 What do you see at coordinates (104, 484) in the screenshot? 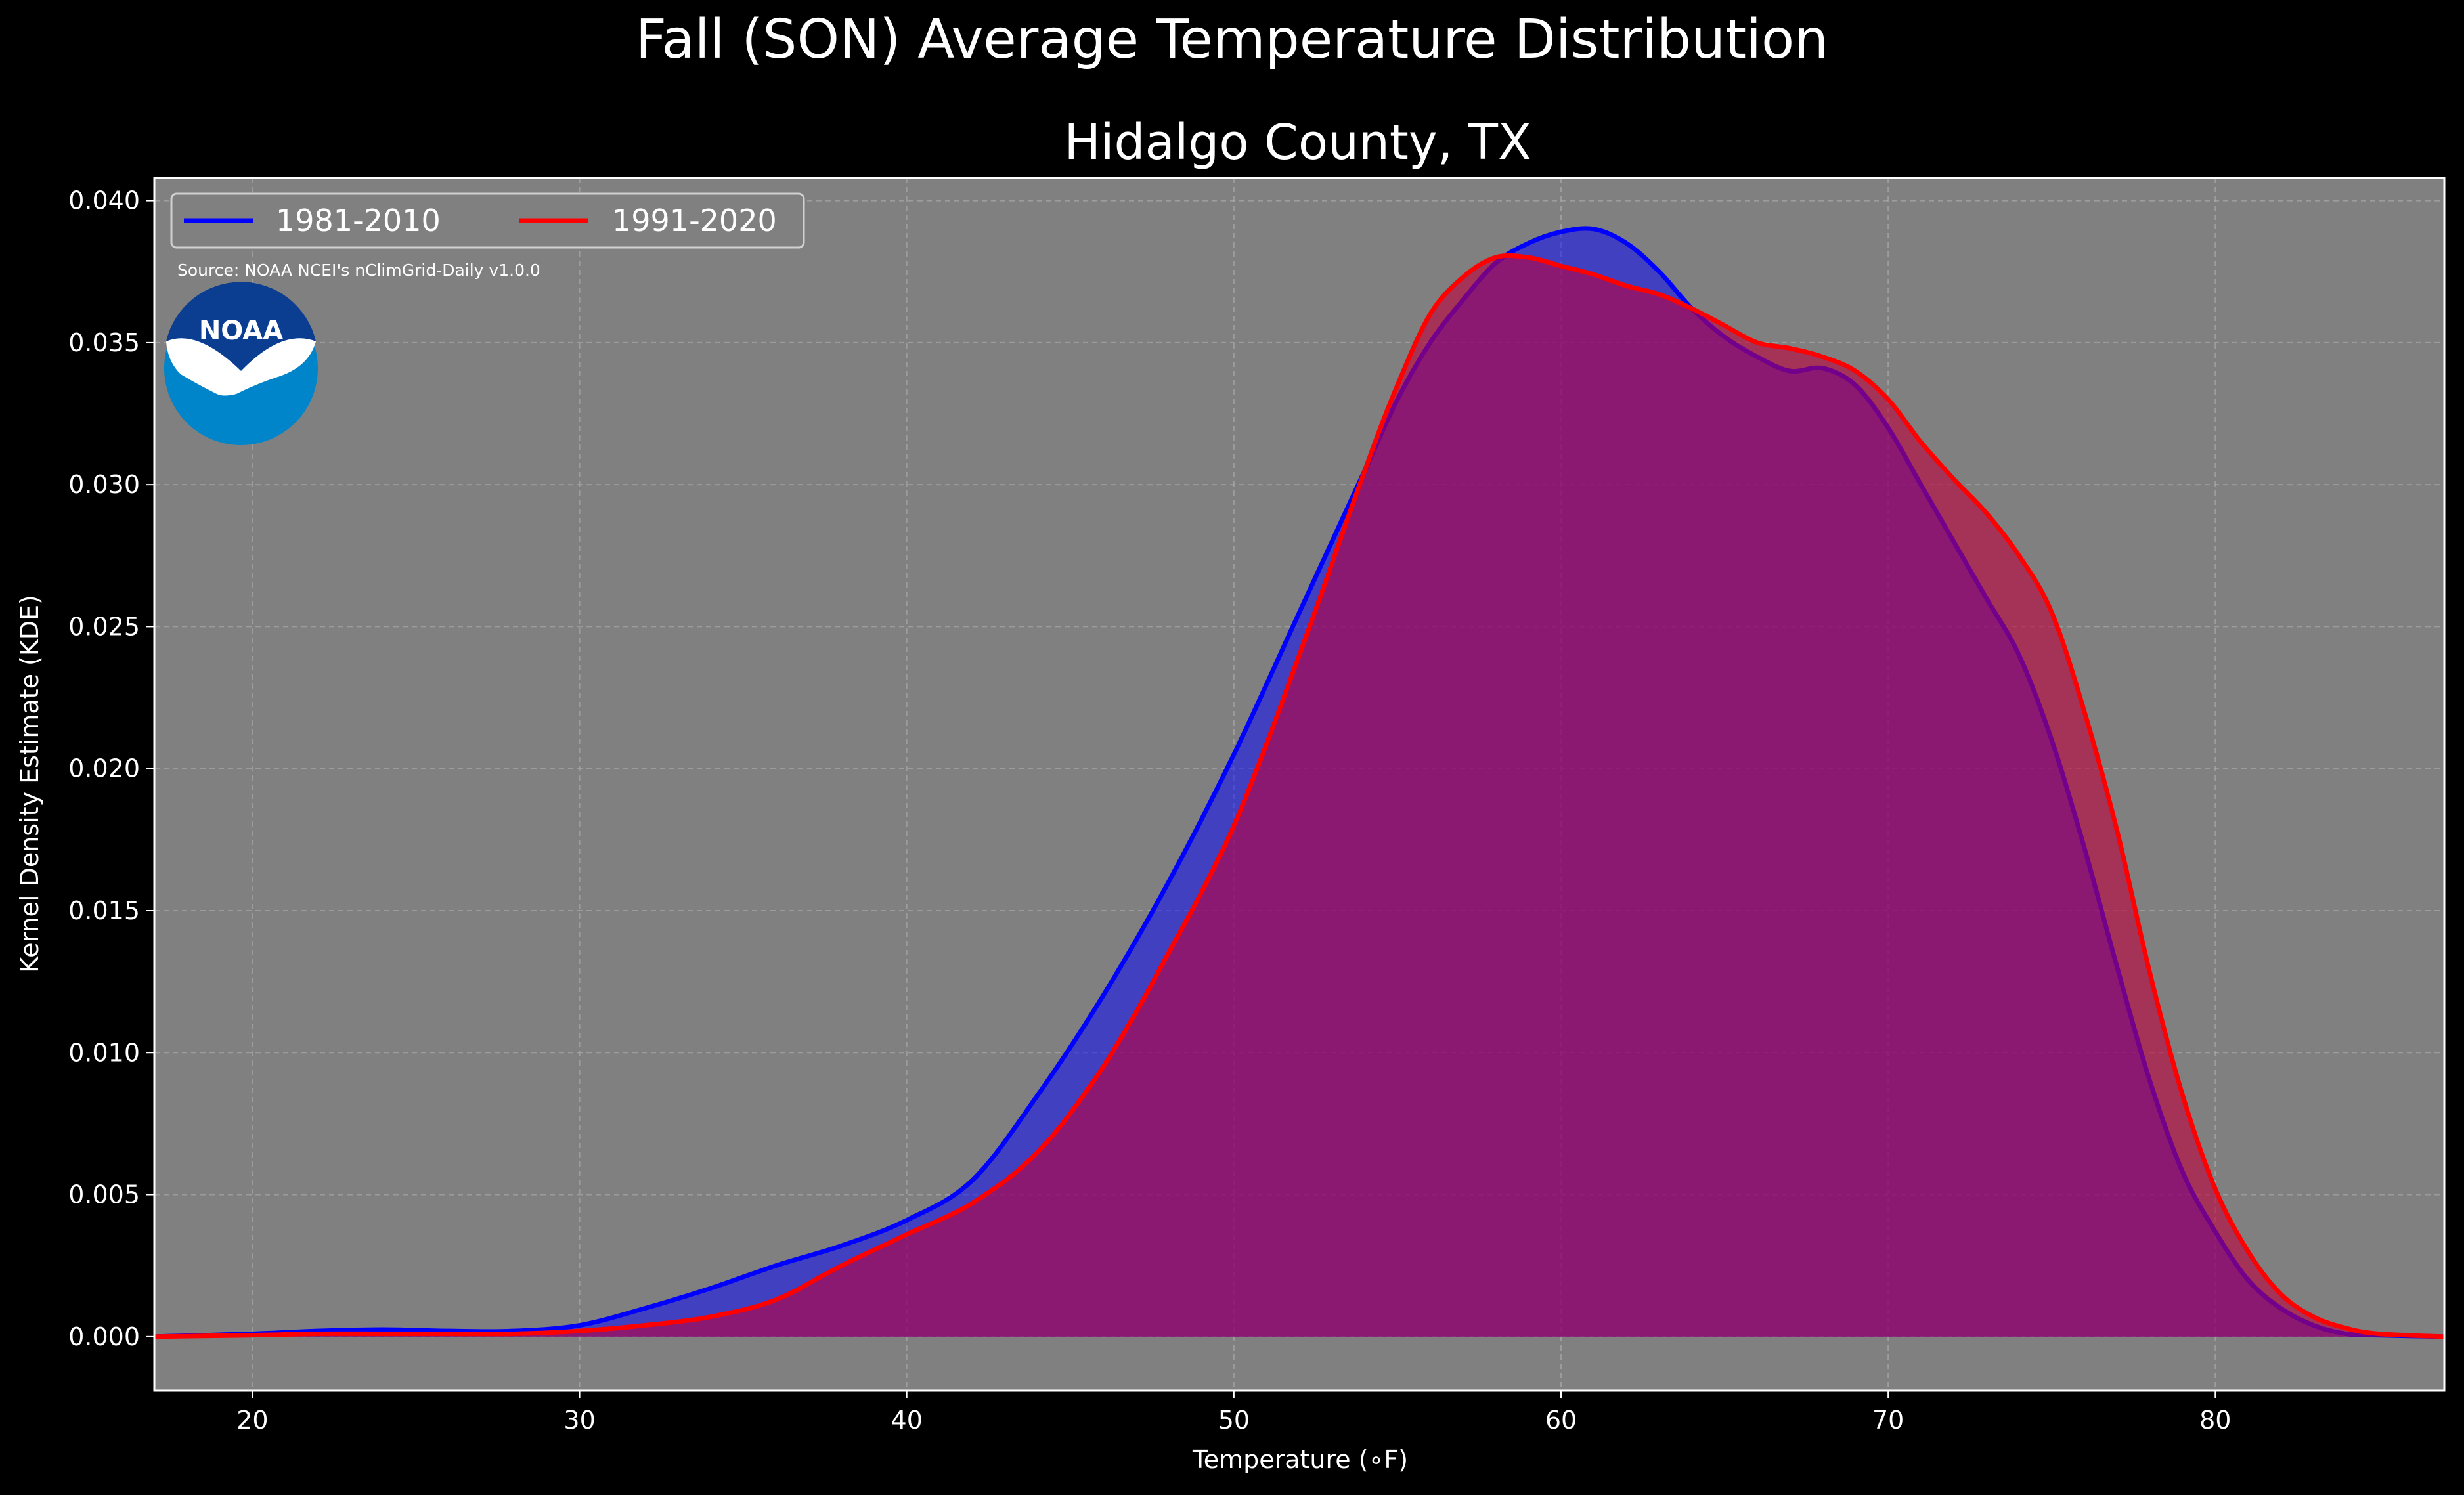
I see `y-tick-label: 0.030` at bounding box center [104, 484].